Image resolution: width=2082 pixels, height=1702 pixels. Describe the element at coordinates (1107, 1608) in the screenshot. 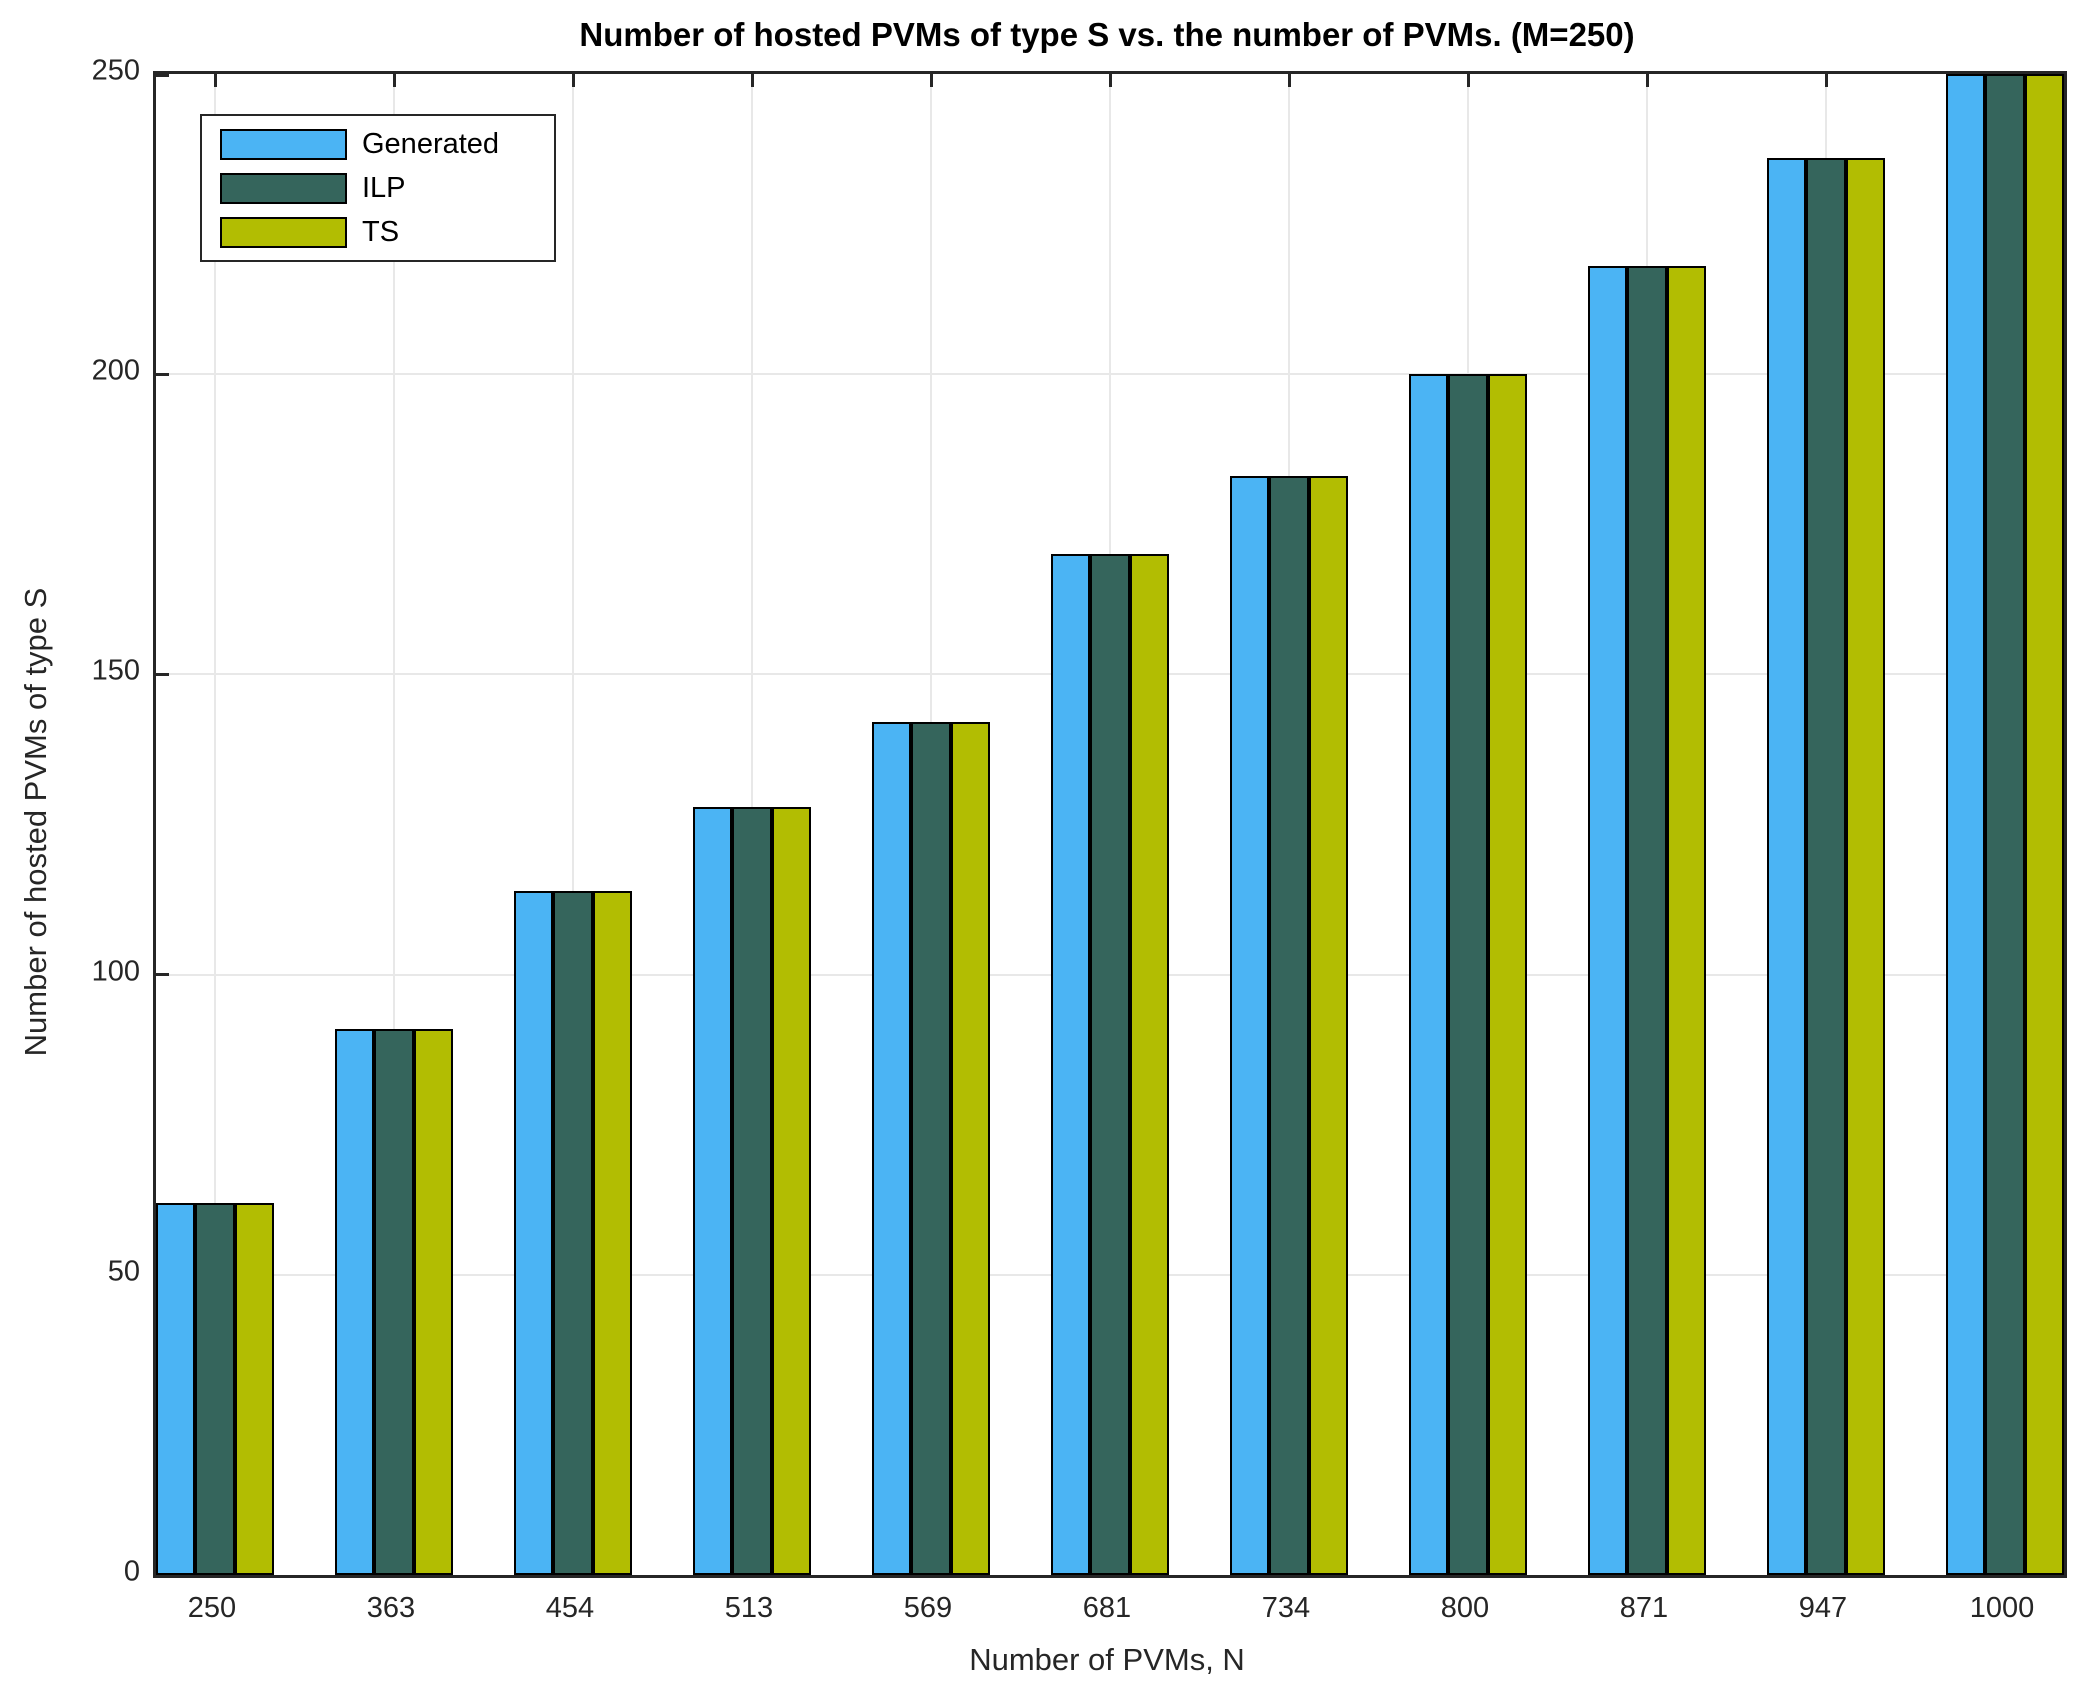

I see `x-tick-label: 681` at that location.